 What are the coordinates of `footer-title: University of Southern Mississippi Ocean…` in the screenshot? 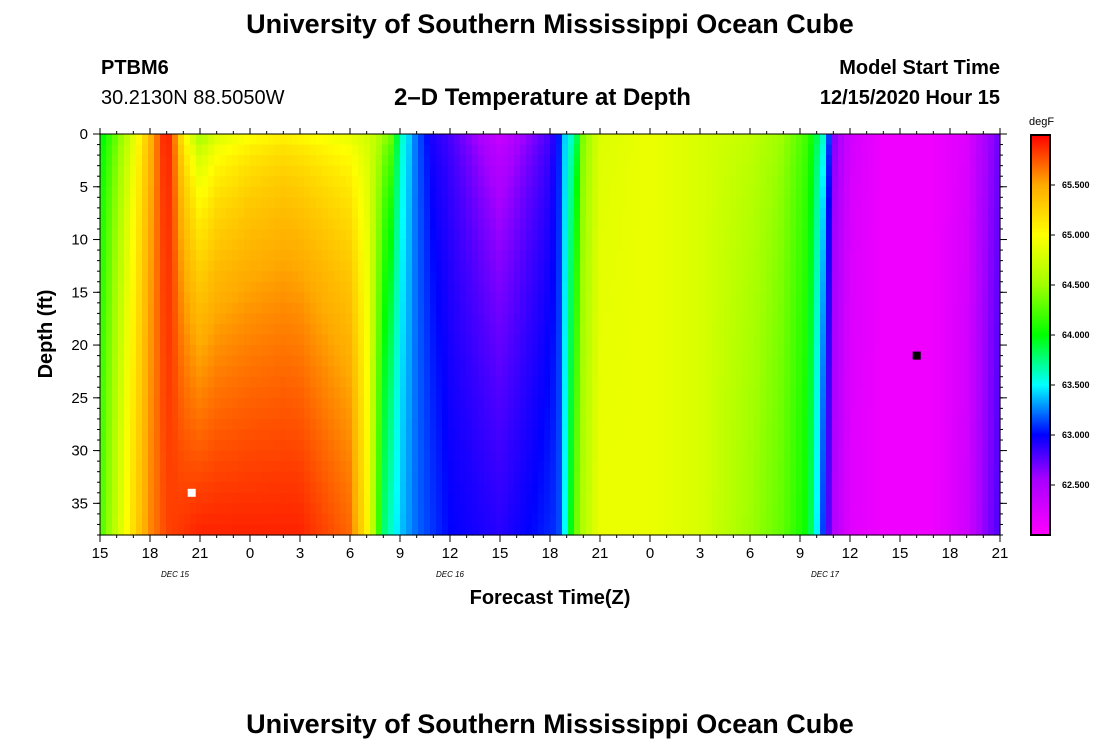 It's located at (550, 724).